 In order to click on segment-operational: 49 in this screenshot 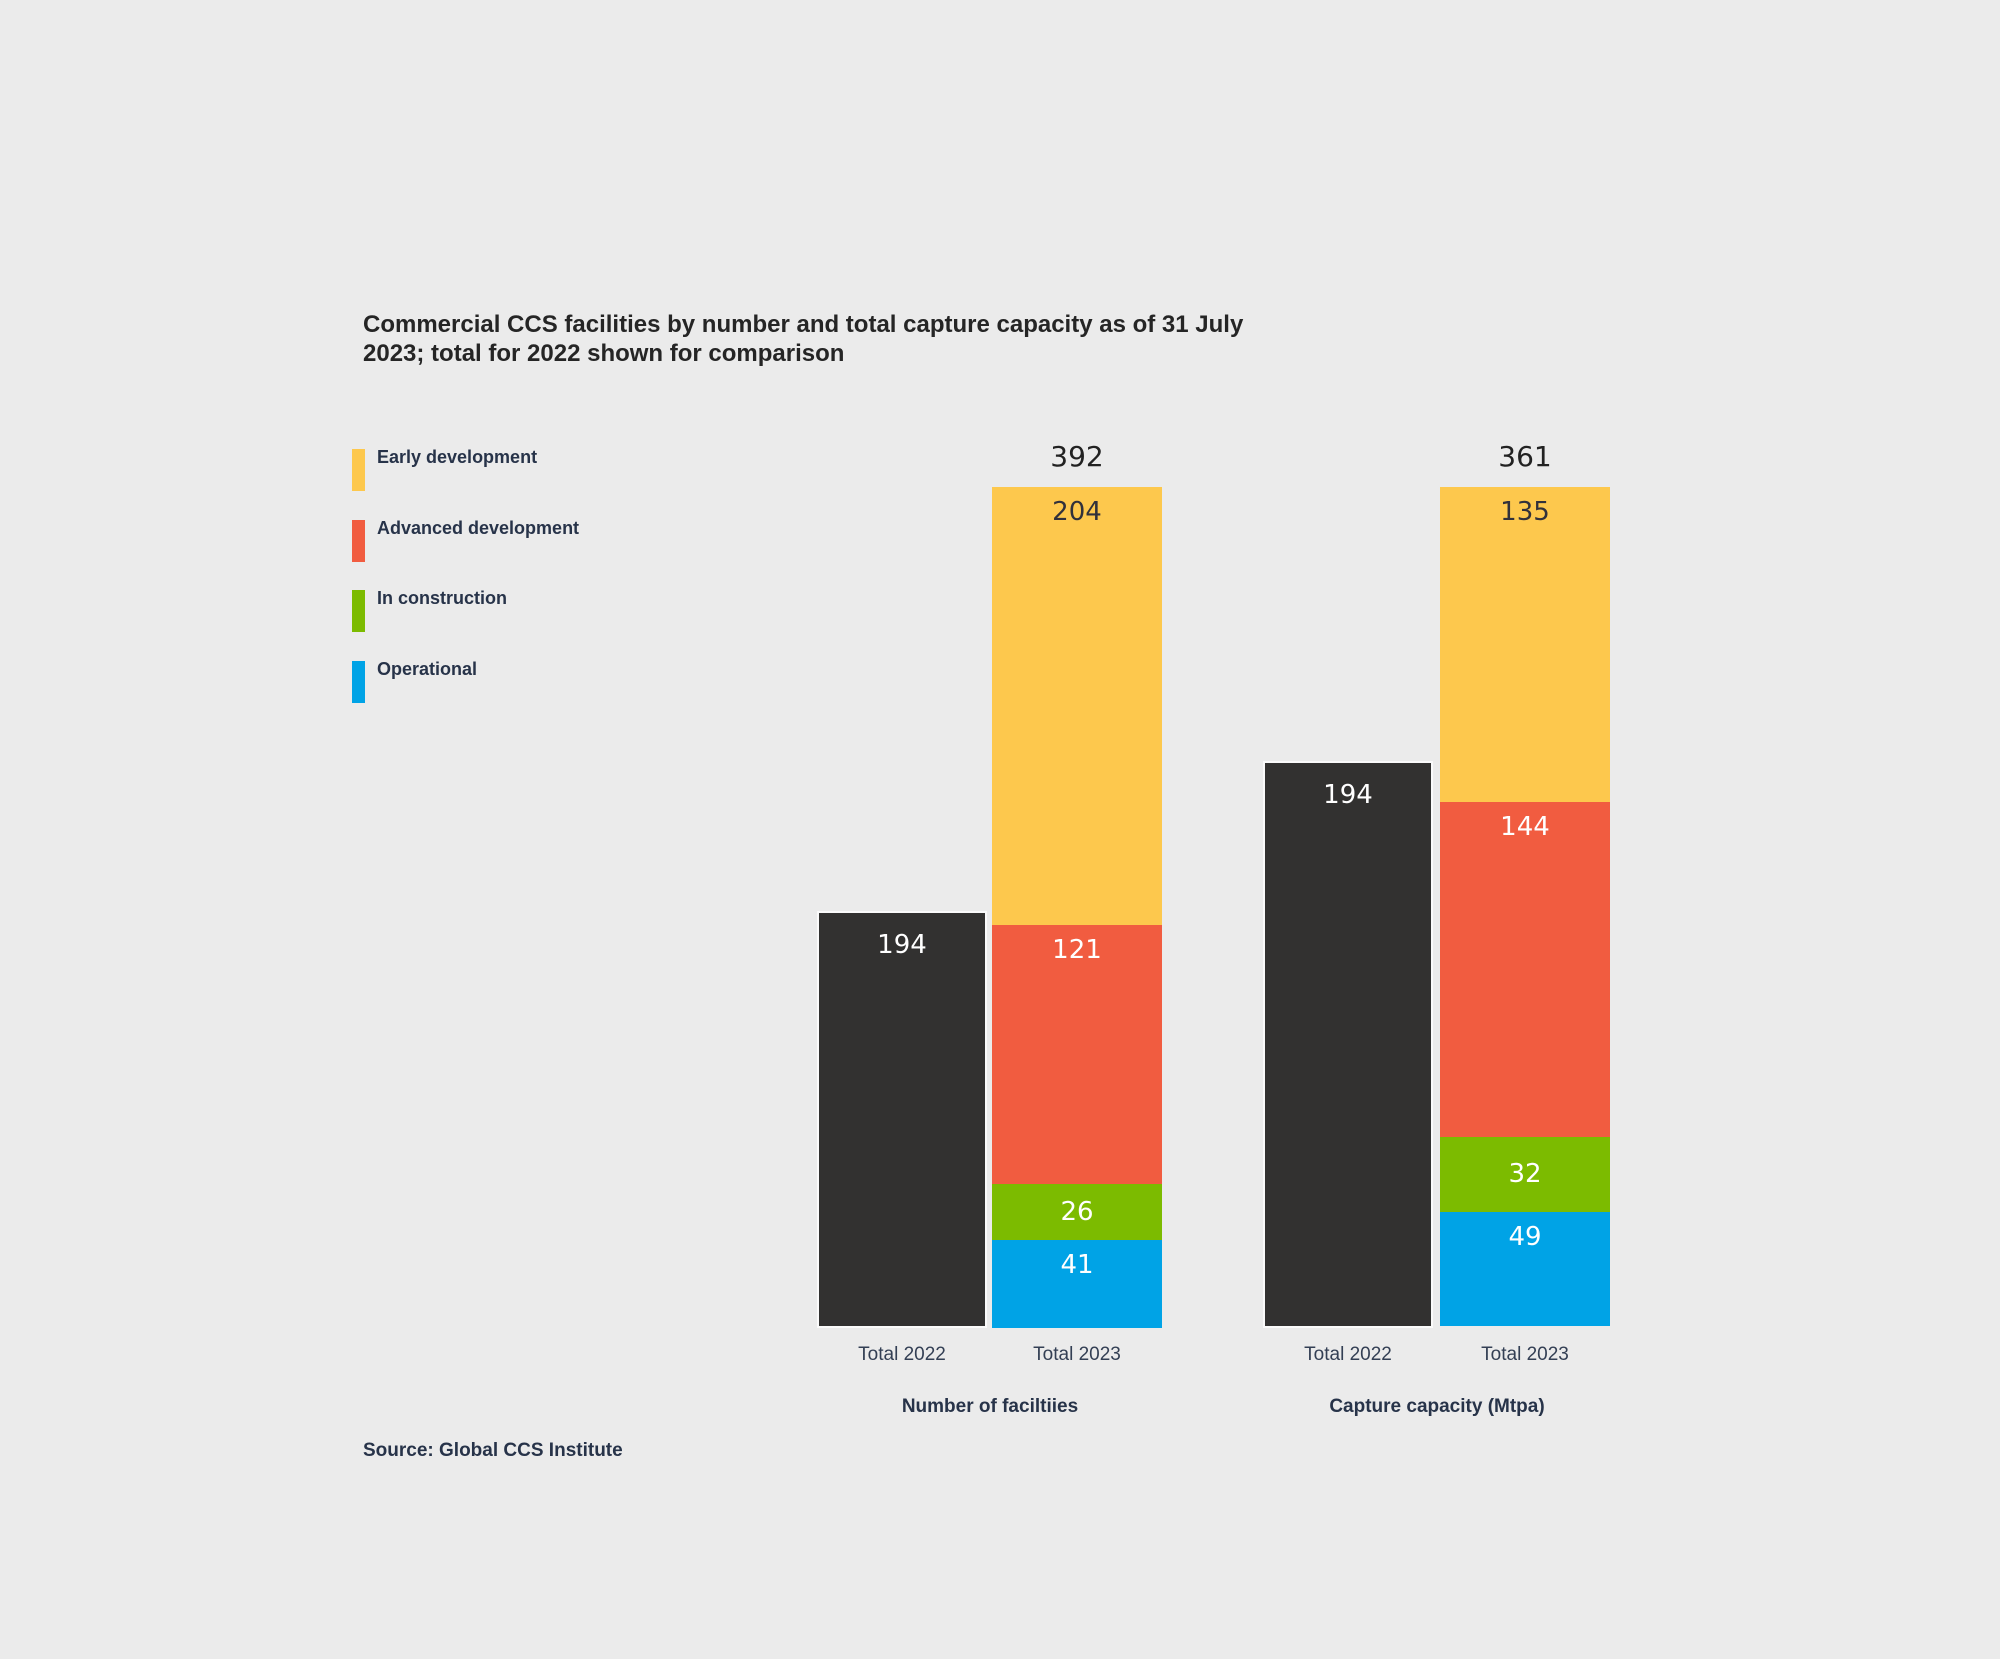, I will do `click(1525, 1268)`.